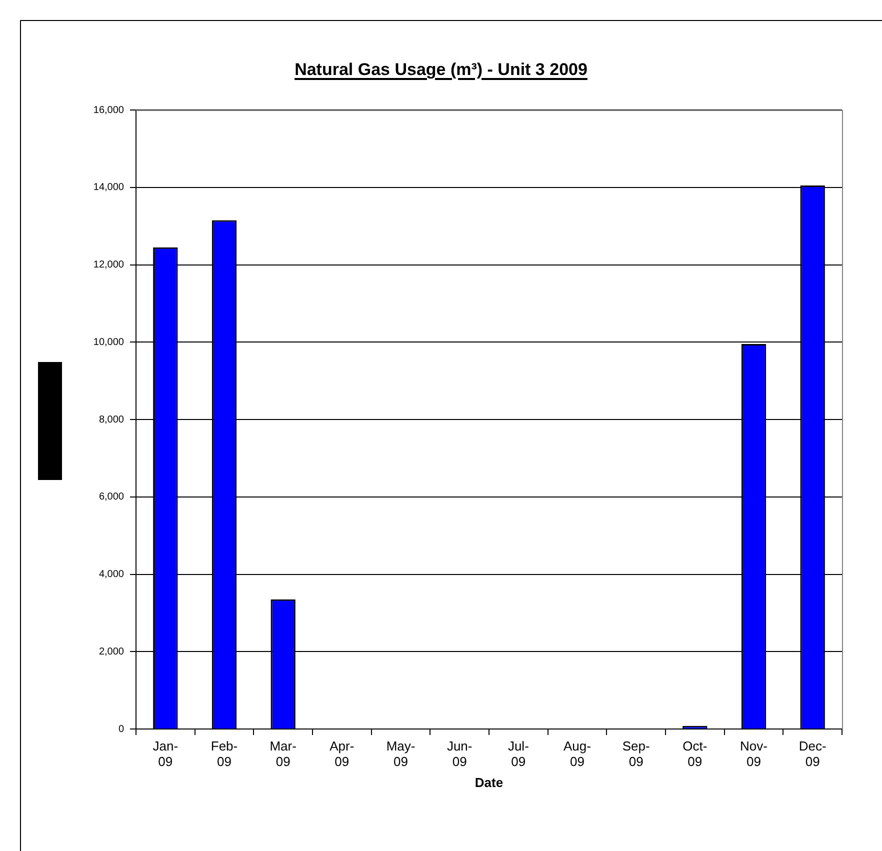 This screenshot has height=851, width=882. What do you see at coordinates (441, 70) in the screenshot?
I see `chart-title: Natural Gas Usage (m³) - Unit 3 2009` at bounding box center [441, 70].